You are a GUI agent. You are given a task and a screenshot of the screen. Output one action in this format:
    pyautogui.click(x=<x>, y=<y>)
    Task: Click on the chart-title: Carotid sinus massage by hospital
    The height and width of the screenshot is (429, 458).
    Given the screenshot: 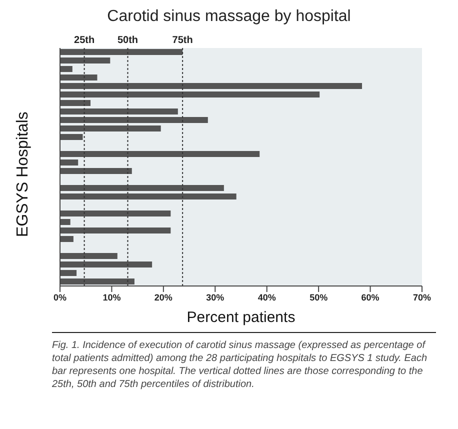 What is the action you would take?
    pyautogui.click(x=229, y=17)
    